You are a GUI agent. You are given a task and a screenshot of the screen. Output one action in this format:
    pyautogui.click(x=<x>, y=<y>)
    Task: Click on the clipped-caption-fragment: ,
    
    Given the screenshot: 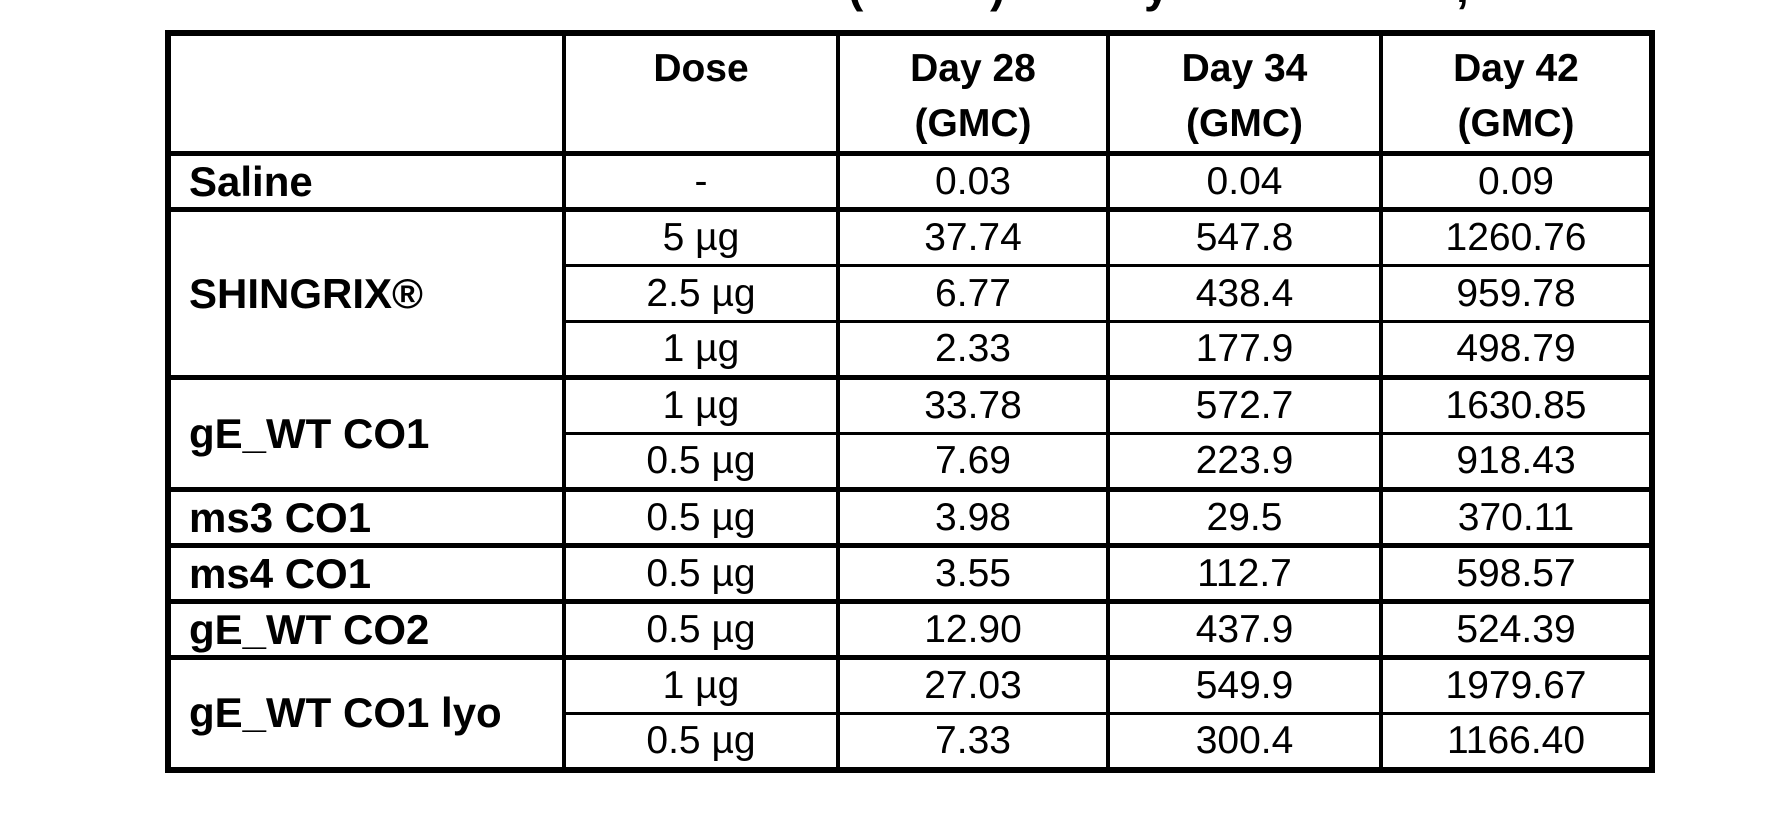 What is the action you would take?
    pyautogui.click(x=1462, y=4)
    